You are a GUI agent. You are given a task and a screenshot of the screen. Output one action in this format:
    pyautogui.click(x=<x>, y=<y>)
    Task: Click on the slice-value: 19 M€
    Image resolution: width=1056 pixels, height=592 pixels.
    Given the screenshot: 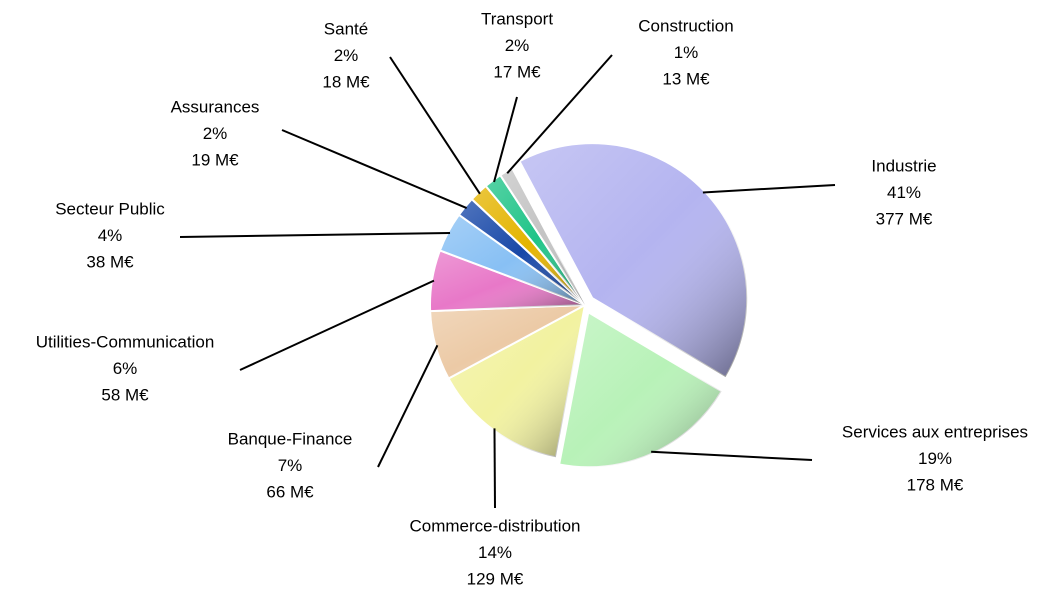 What is the action you would take?
    pyautogui.click(x=215, y=159)
    